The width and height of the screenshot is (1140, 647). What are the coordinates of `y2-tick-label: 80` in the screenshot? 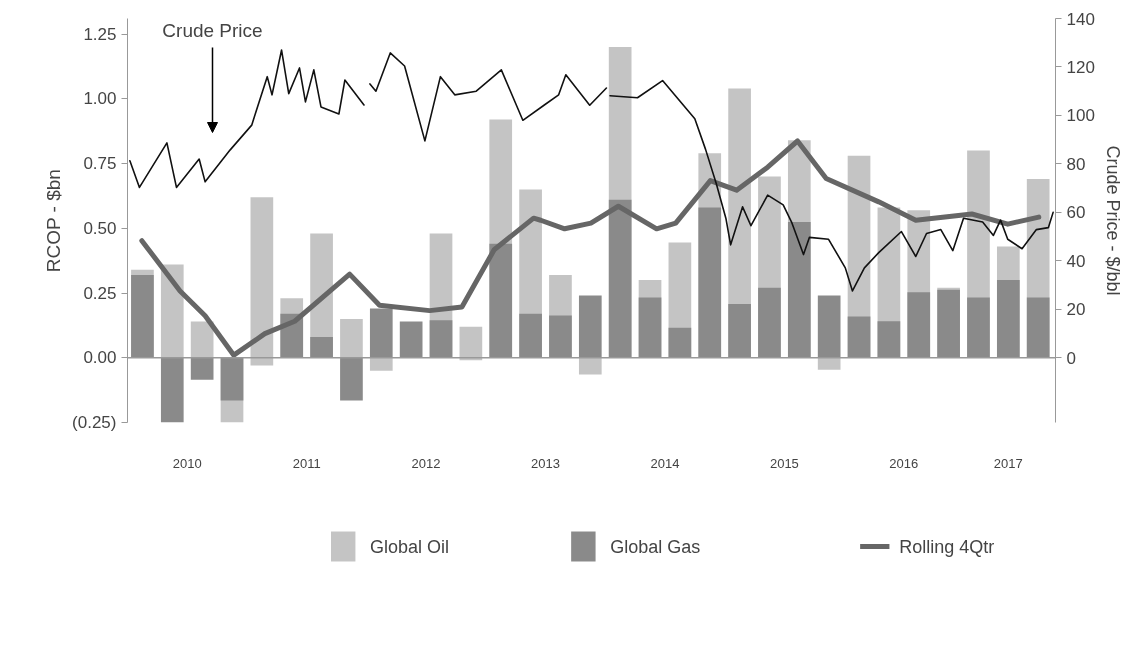 It's located at (1076, 164).